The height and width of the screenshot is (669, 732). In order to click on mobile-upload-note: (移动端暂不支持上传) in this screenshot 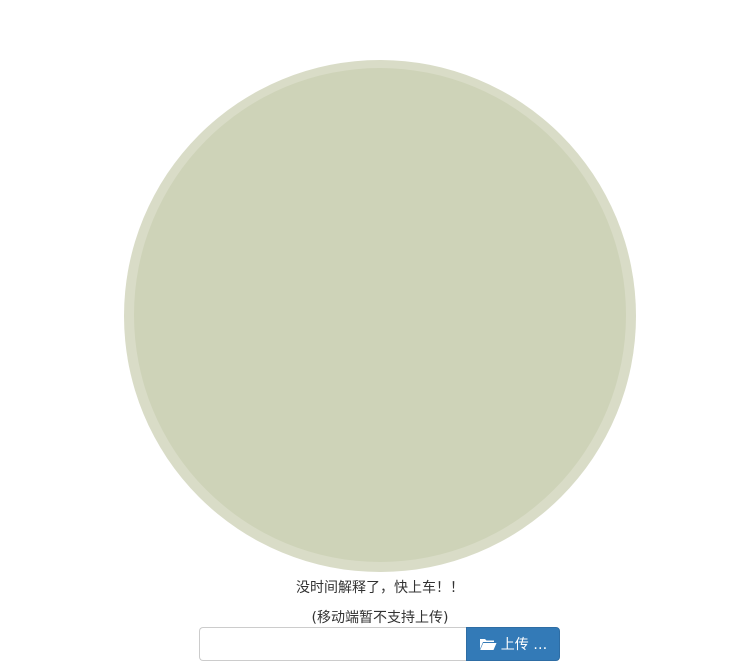, I will do `click(380, 618)`.